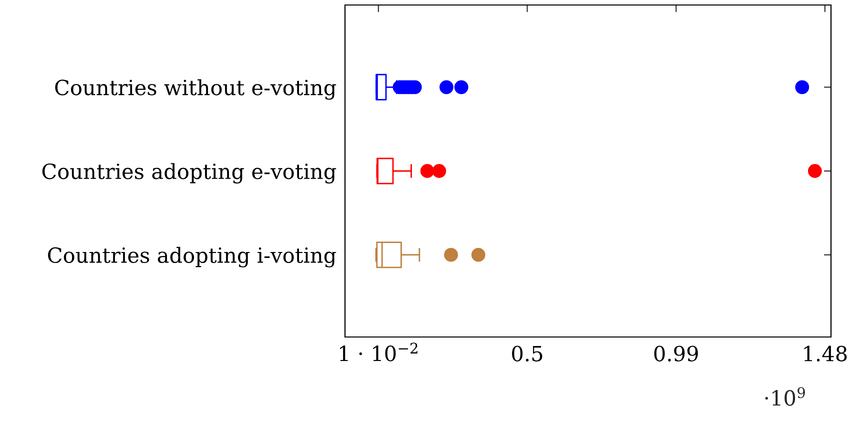 The width and height of the screenshot is (847, 421). I want to click on y-tick-label: Countries without e-voting, so click(195, 89).